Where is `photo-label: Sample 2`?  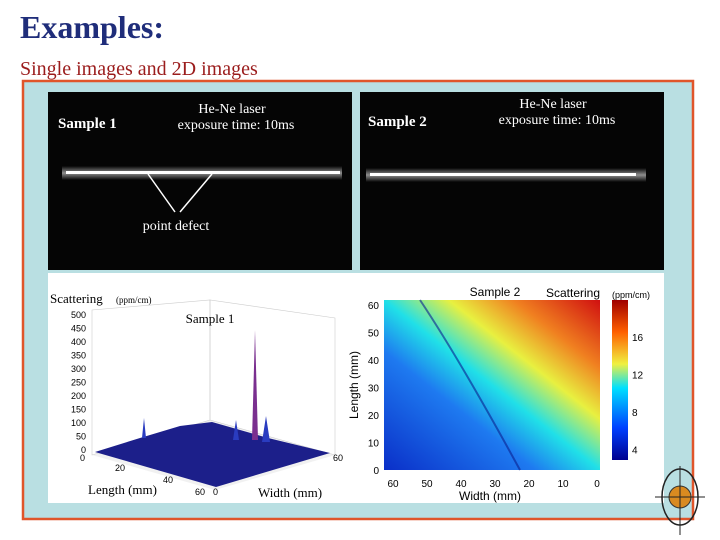 photo-label: Sample 2 is located at coordinates (397, 122).